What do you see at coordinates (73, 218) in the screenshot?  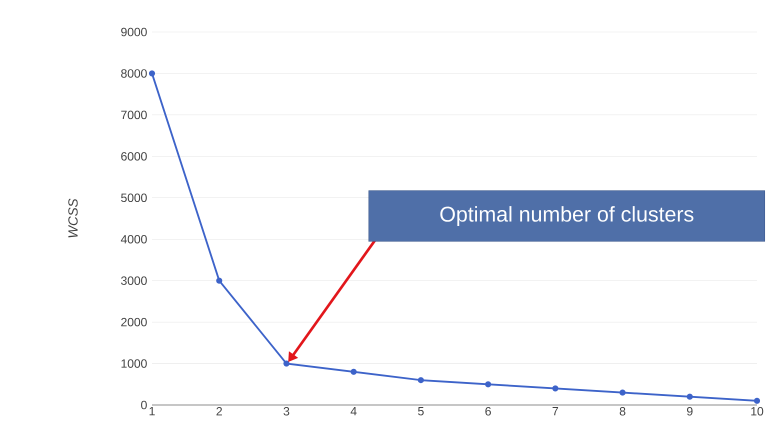 I see `y-axis-title: WCSS` at bounding box center [73, 218].